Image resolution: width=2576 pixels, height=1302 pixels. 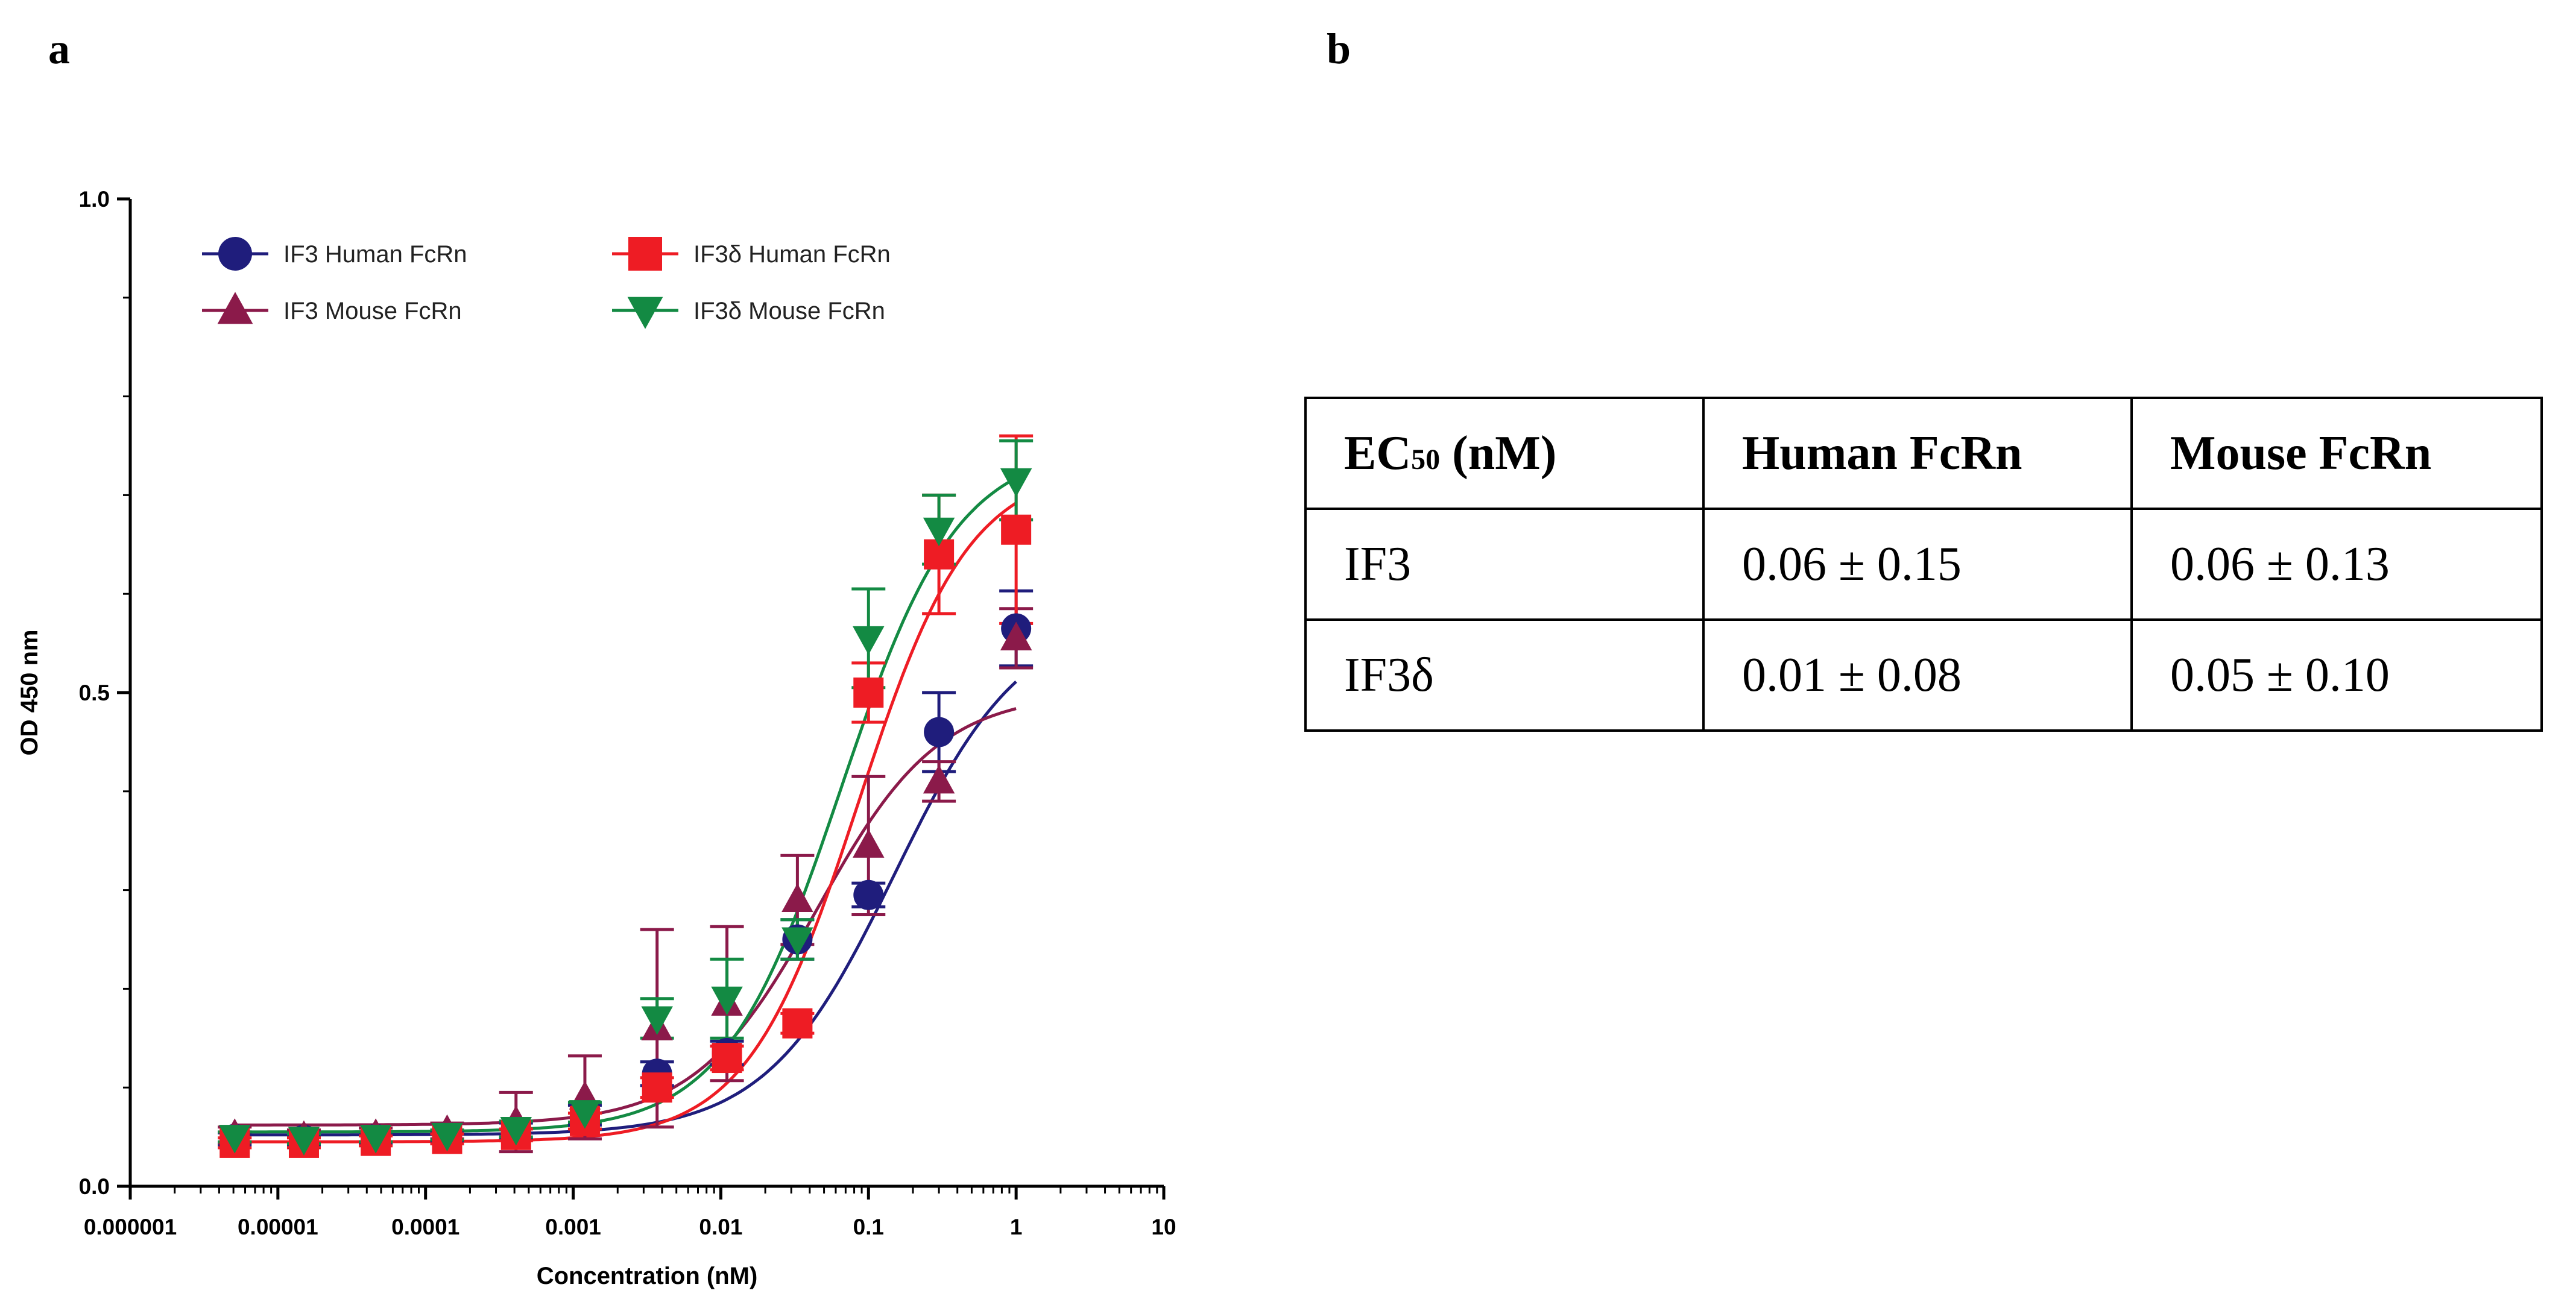 I want to click on header-unit-text: (nM), so click(x=1498, y=453).